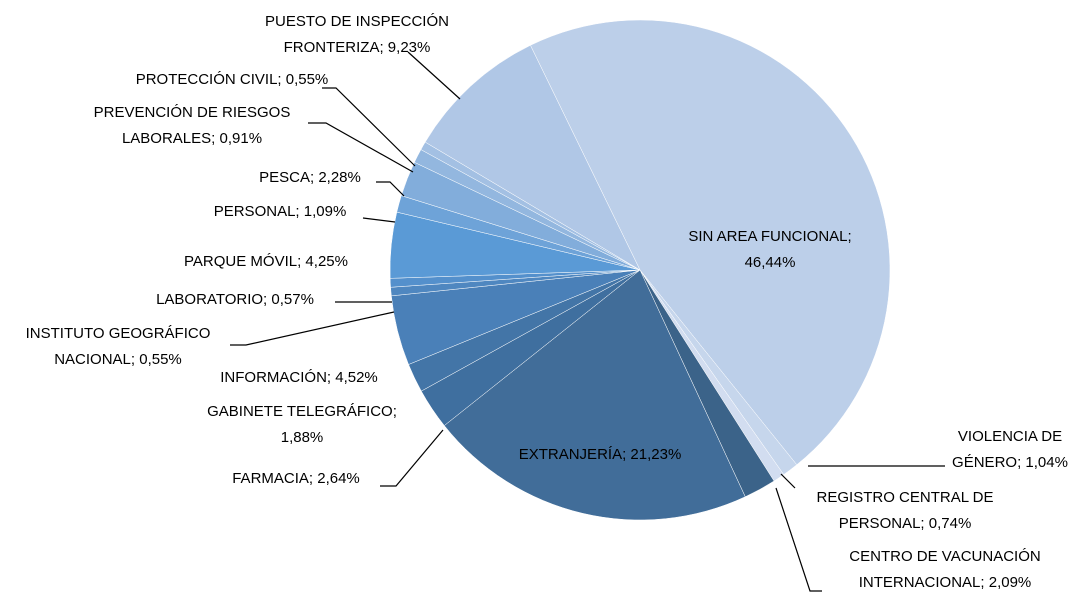 This screenshot has height=597, width=1085. What do you see at coordinates (357, 34) in the screenshot?
I see `data-label: PUESTO DE INSPECCIÓN FRONTERIZA; 9,23%` at bounding box center [357, 34].